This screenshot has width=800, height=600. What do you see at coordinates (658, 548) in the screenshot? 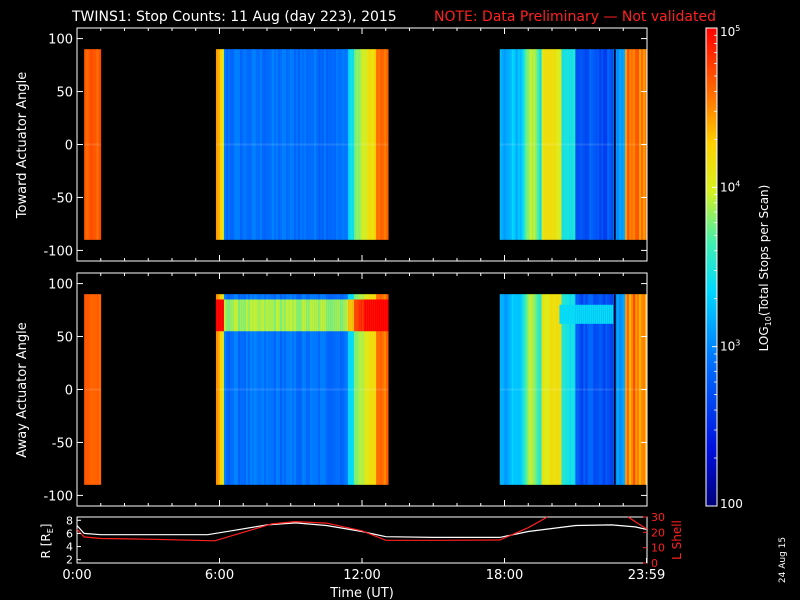
I see `lshell-tick-label: 10` at bounding box center [658, 548].